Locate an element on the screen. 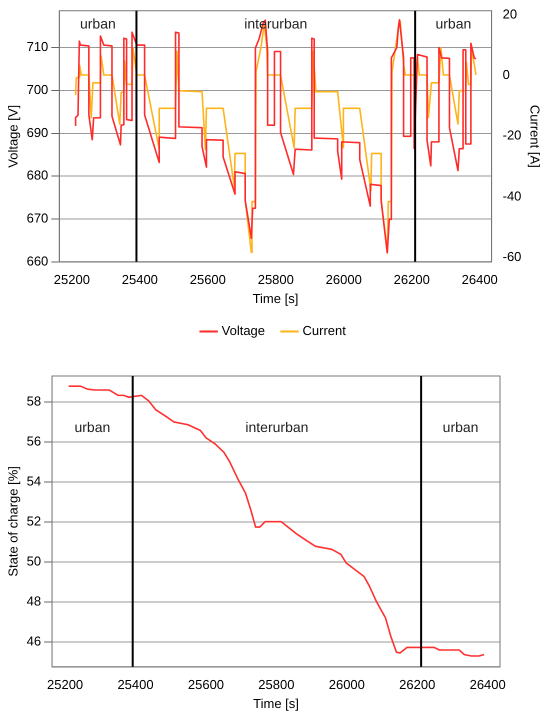  y-tick-label: 46 is located at coordinates (34, 640).